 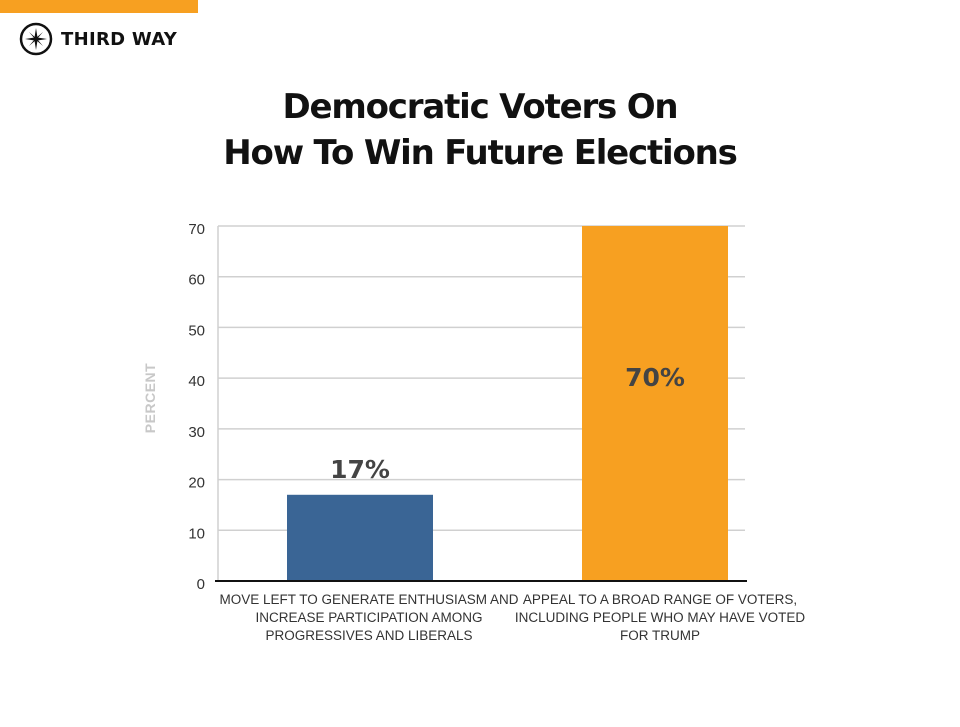 I want to click on logo-text: THIRD WAY, so click(x=119, y=39).